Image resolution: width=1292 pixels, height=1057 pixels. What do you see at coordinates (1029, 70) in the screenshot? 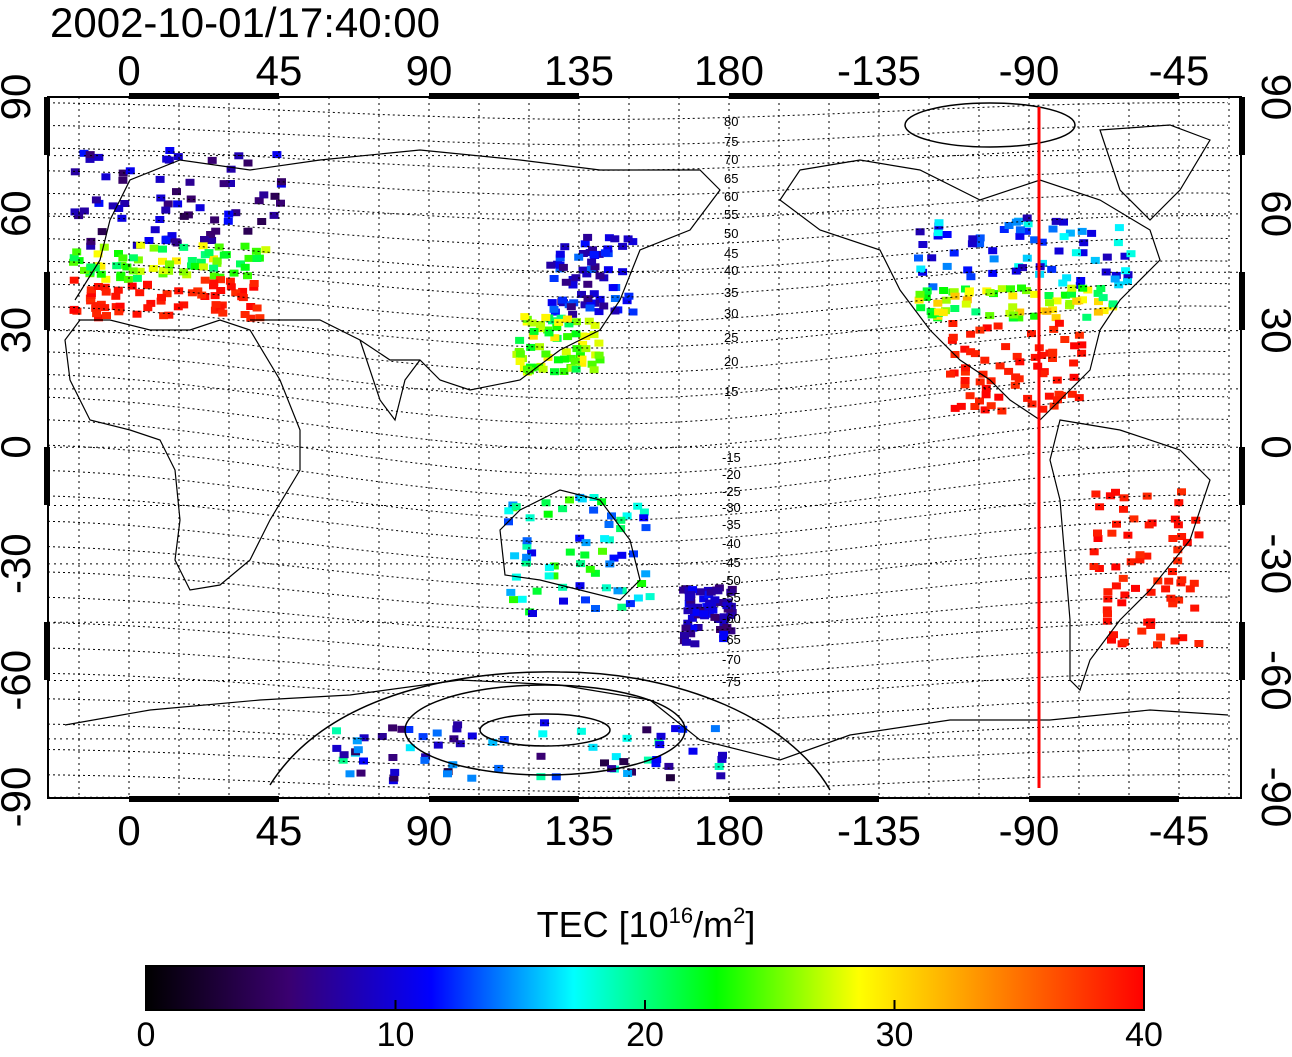
I see `x-tick-top: -90` at bounding box center [1029, 70].